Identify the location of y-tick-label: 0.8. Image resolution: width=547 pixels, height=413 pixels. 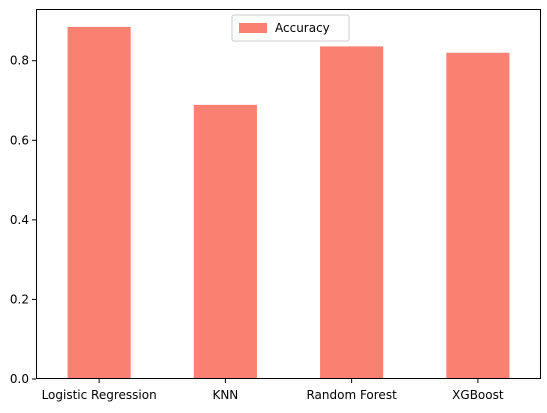
(19, 61).